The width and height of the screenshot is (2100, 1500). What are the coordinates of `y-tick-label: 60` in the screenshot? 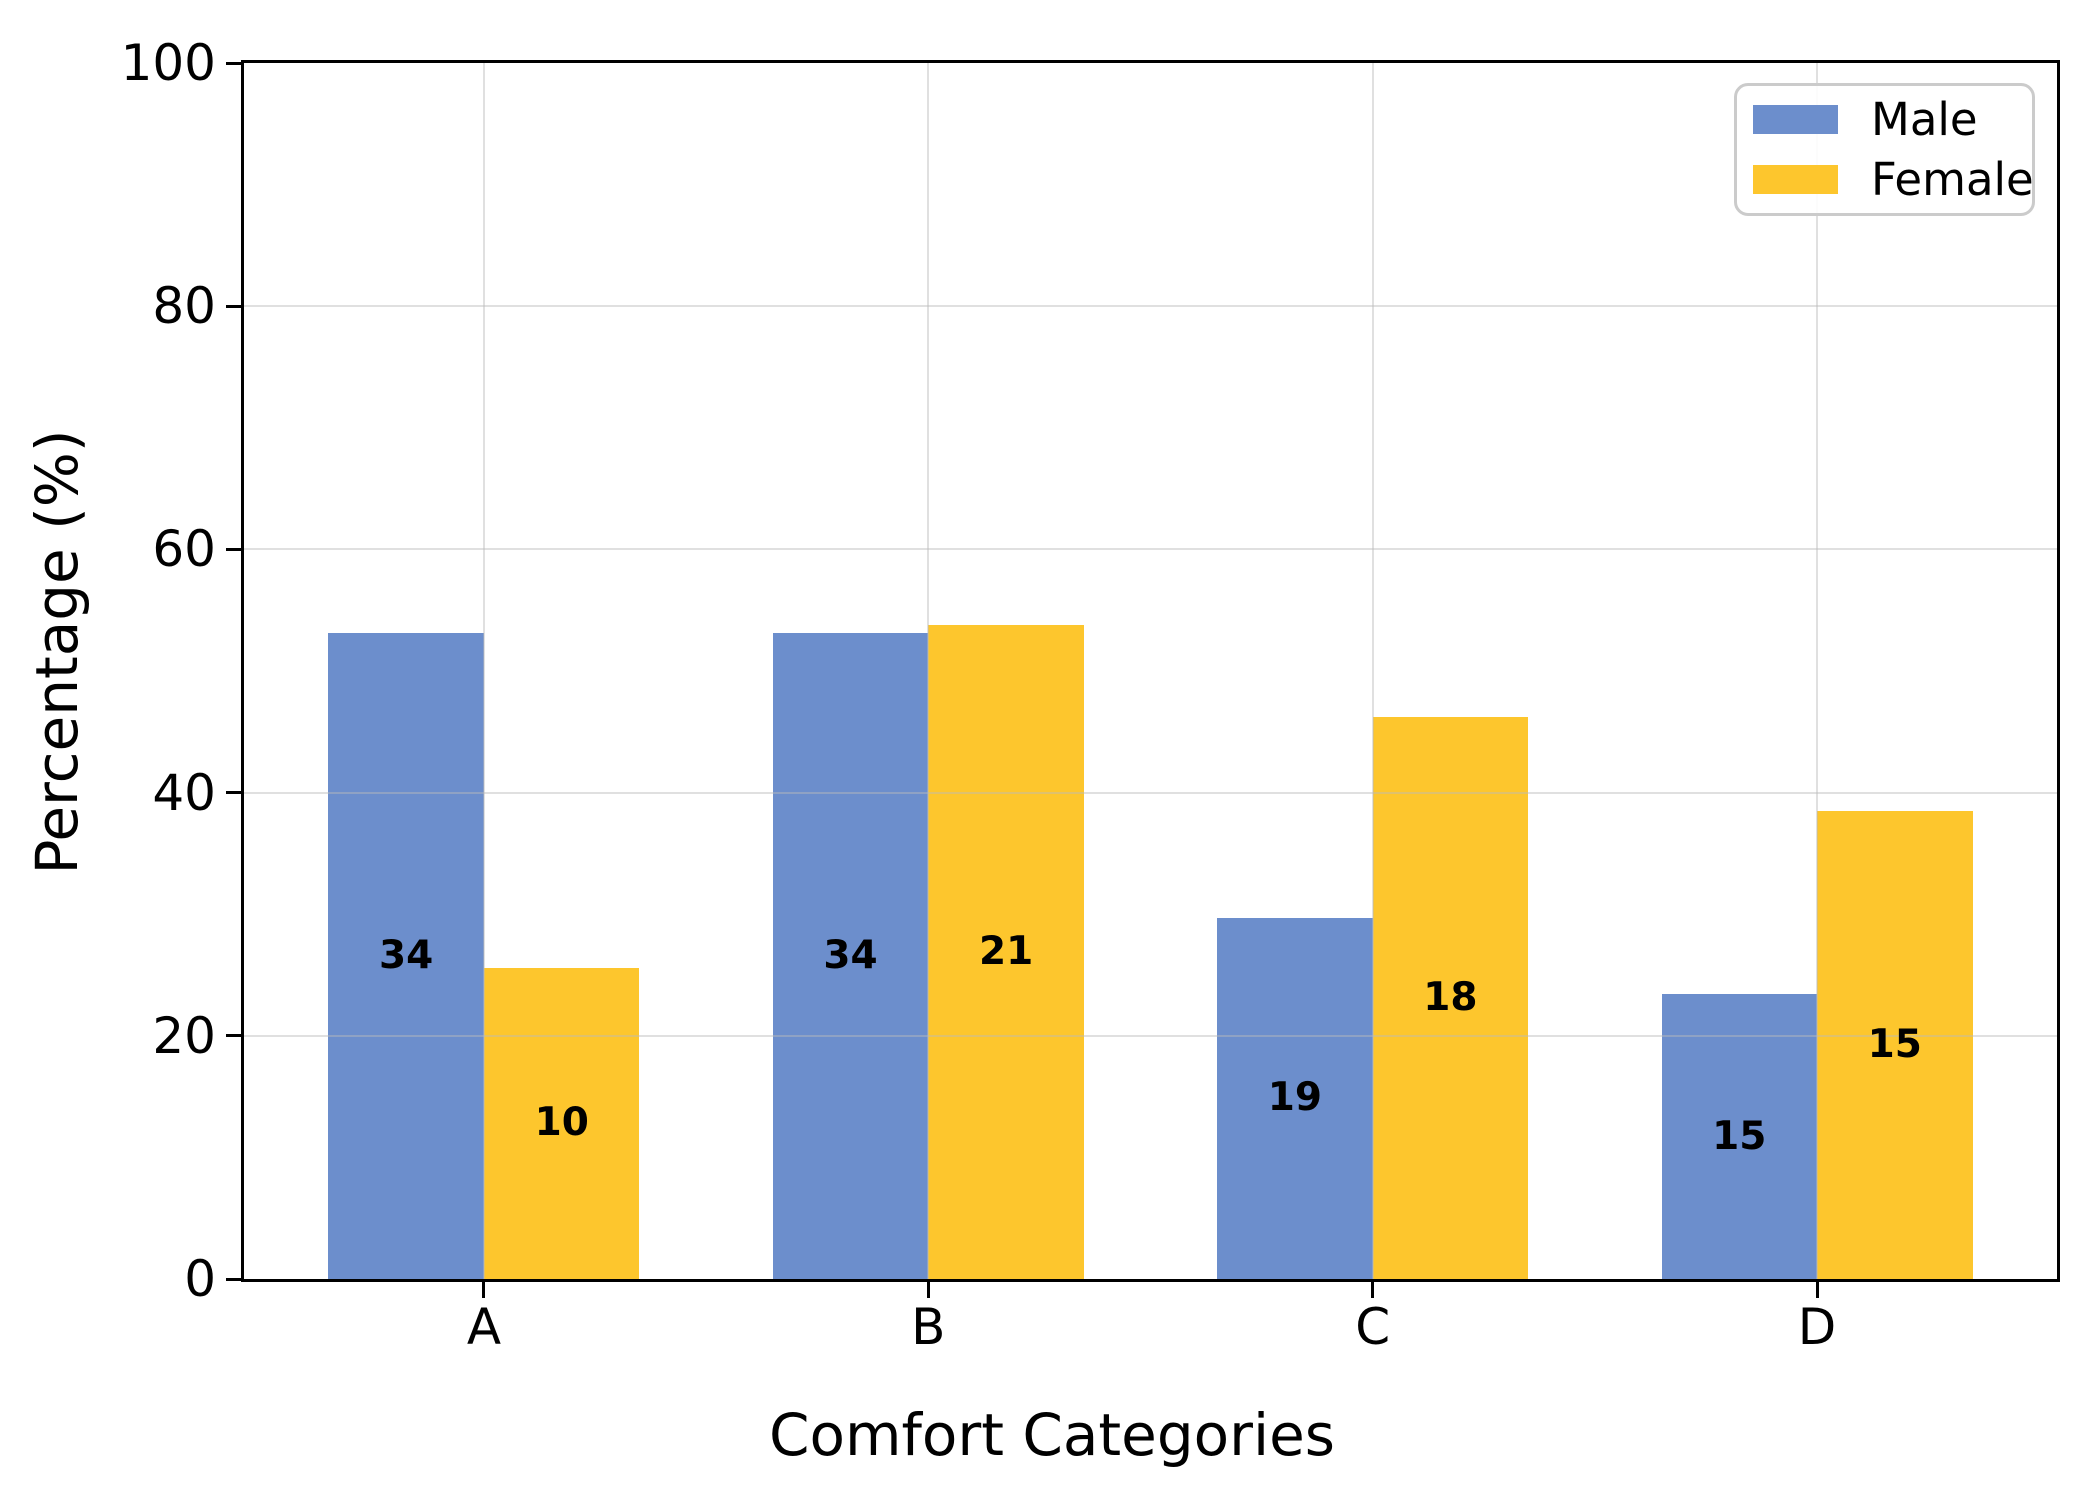 It's located at (184, 549).